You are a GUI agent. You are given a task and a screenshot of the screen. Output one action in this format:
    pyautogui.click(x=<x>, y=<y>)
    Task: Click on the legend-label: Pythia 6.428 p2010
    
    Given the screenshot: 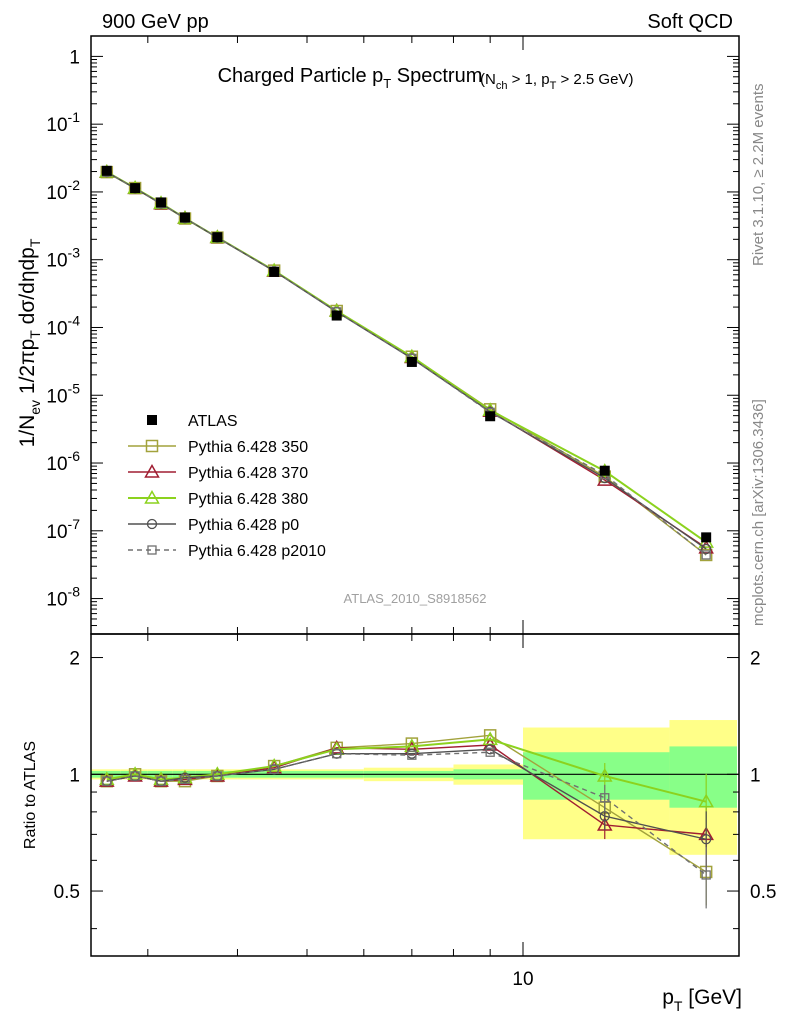 What is the action you would take?
    pyautogui.click(x=257, y=551)
    